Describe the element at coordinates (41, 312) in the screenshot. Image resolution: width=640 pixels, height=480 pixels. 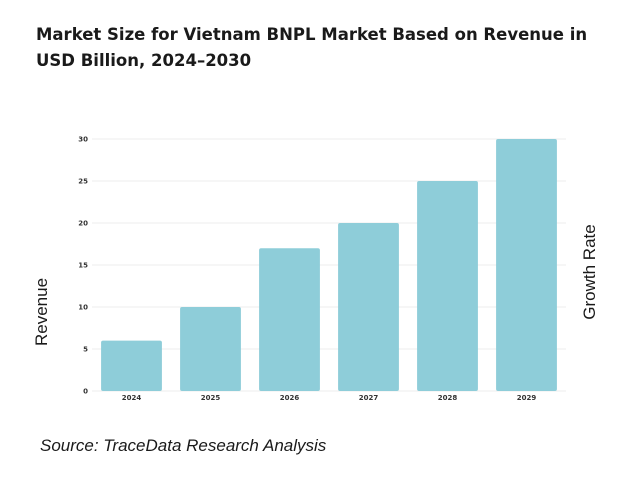
I see `y-axis-label: Revenue` at that location.